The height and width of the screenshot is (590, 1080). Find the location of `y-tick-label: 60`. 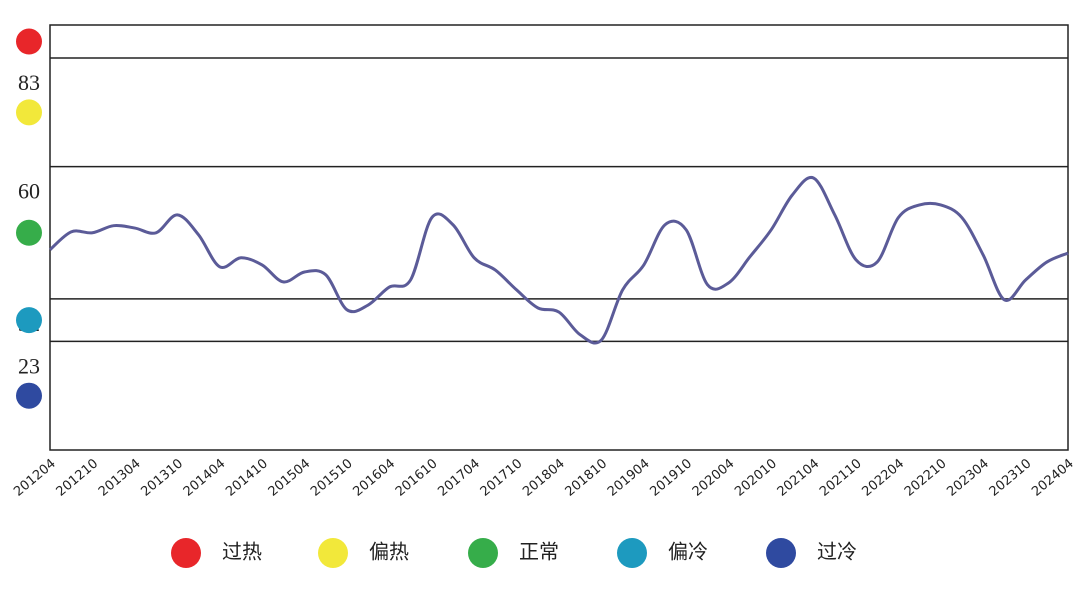

y-tick-label: 60 is located at coordinates (29, 191).